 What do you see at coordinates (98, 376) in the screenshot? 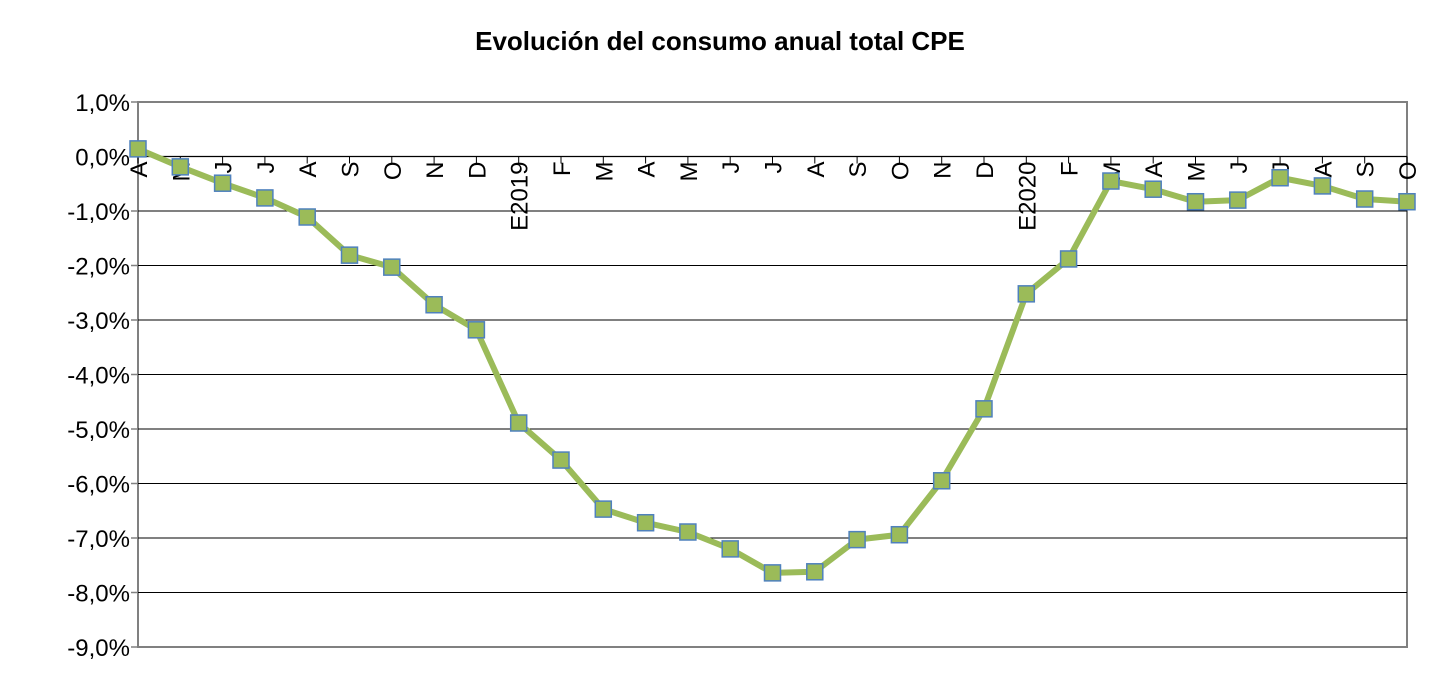
I see `y-tick-label: -4,0%` at bounding box center [98, 376].